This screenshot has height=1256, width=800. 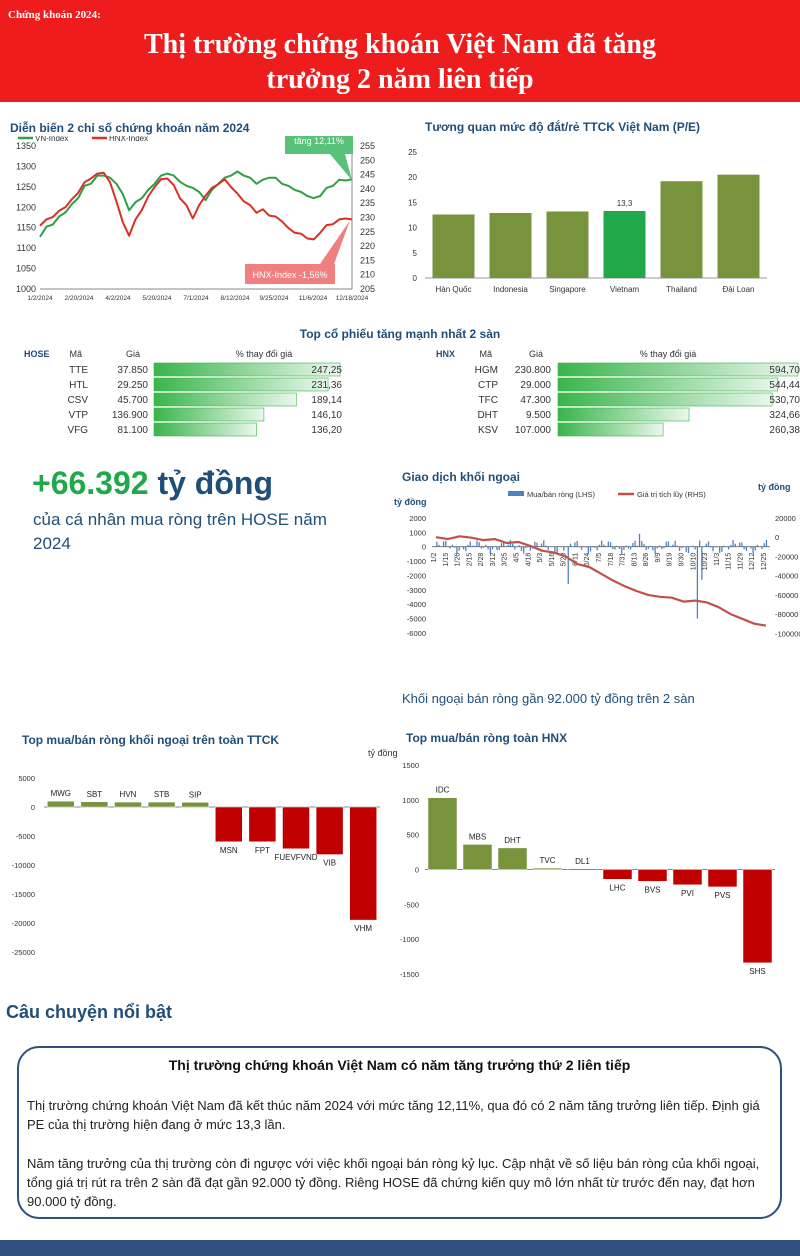 What do you see at coordinates (229, 824) in the screenshot?
I see `bar-MSN` at bounding box center [229, 824].